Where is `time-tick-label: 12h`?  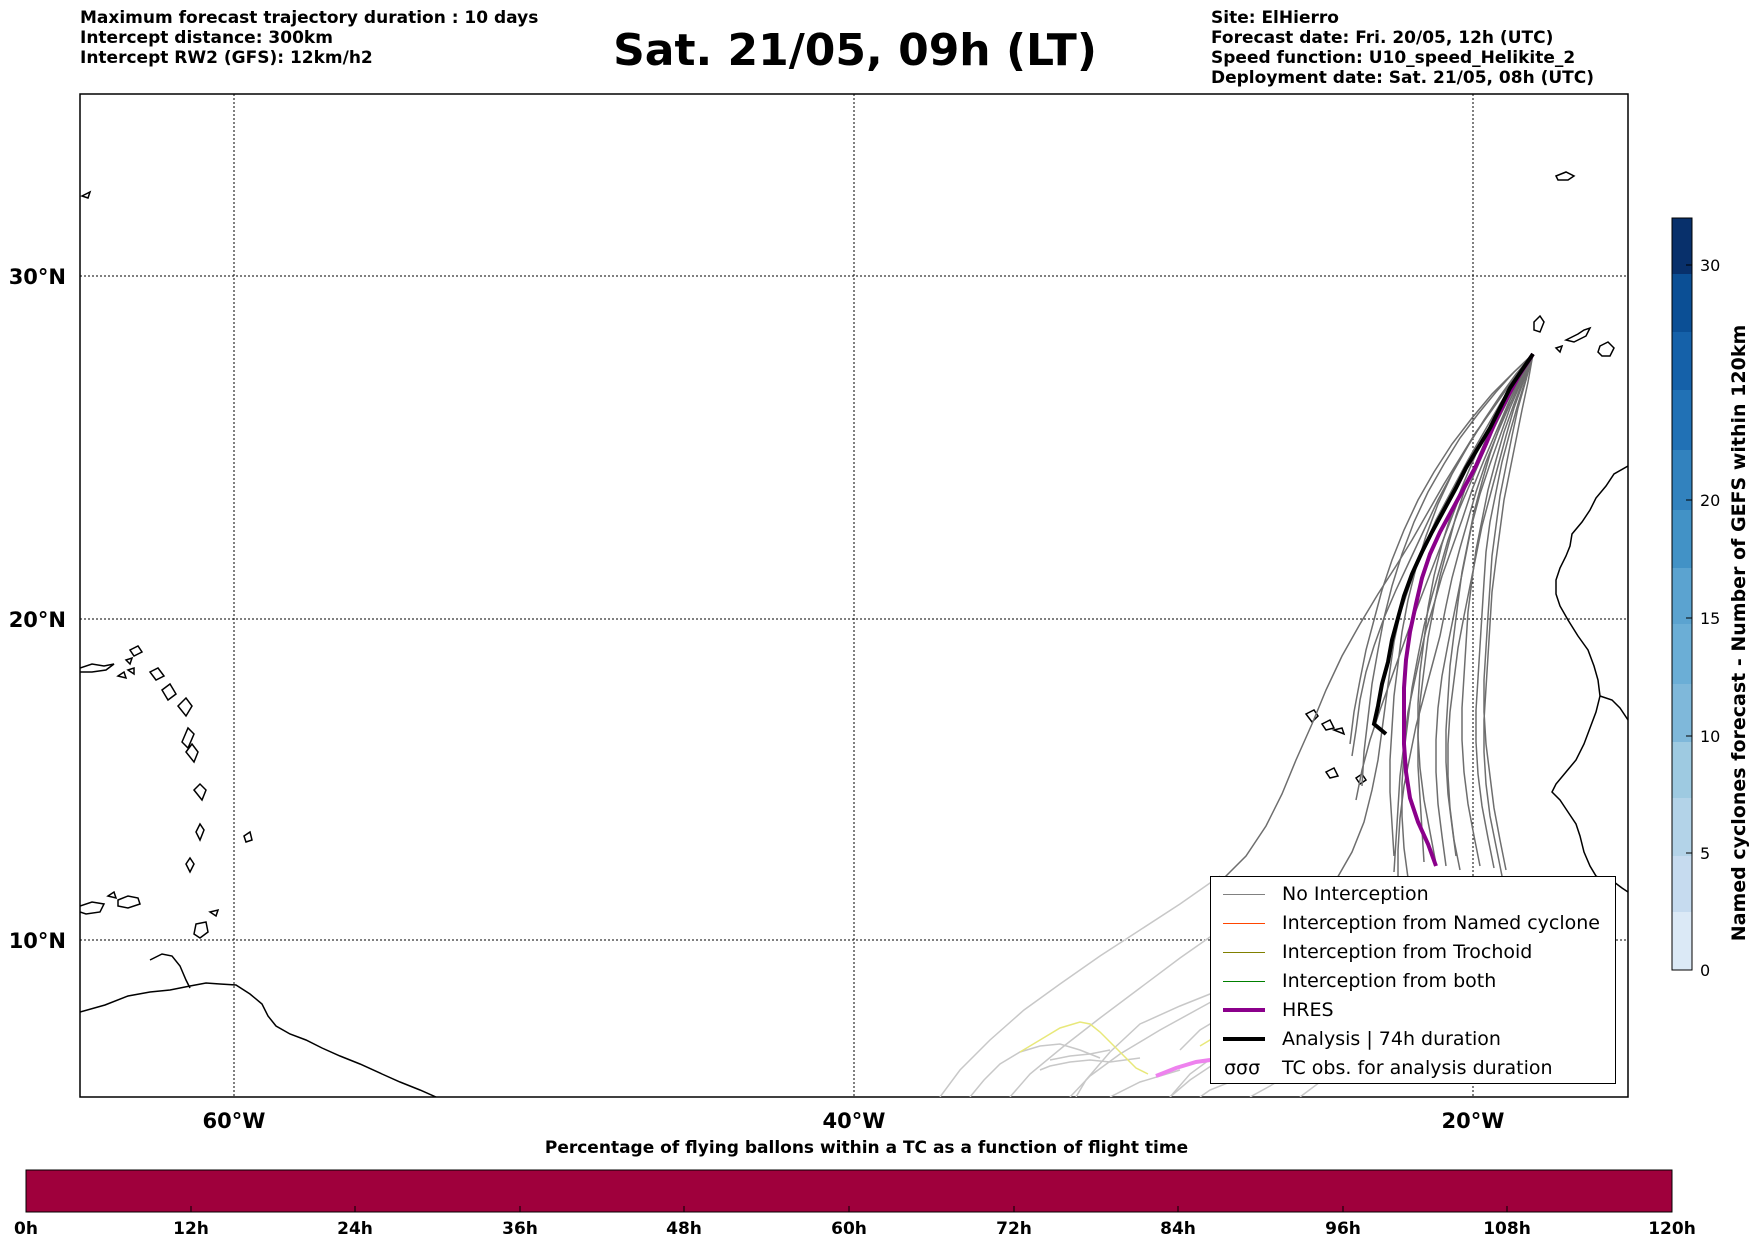
time-tick-label: 12h is located at coordinates (191, 1229).